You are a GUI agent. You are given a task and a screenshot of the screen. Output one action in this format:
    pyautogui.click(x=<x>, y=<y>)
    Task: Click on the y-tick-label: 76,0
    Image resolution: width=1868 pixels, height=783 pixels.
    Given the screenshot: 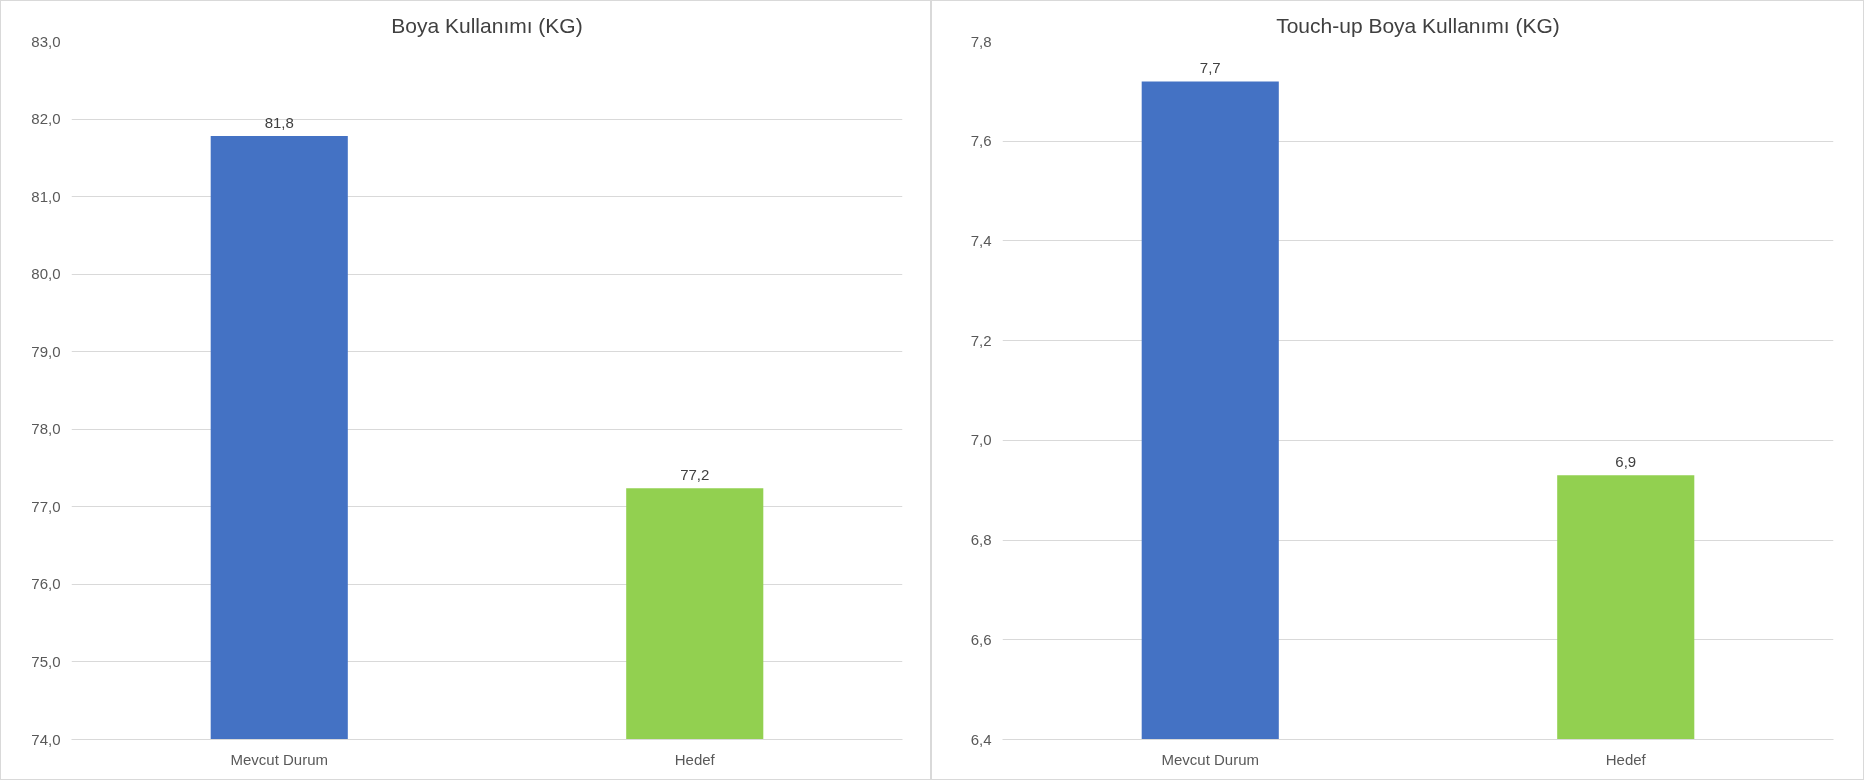 What is the action you would take?
    pyautogui.click(x=46, y=584)
    